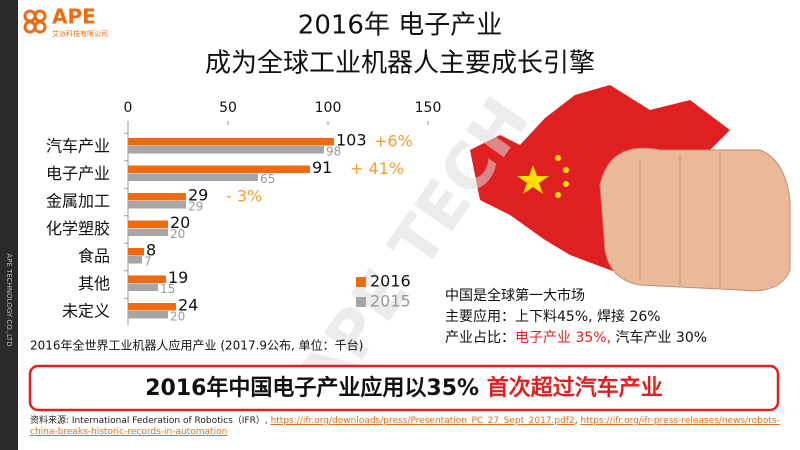  Describe the element at coordinates (128, 108) in the screenshot. I see `x-tick-label: 0` at that location.